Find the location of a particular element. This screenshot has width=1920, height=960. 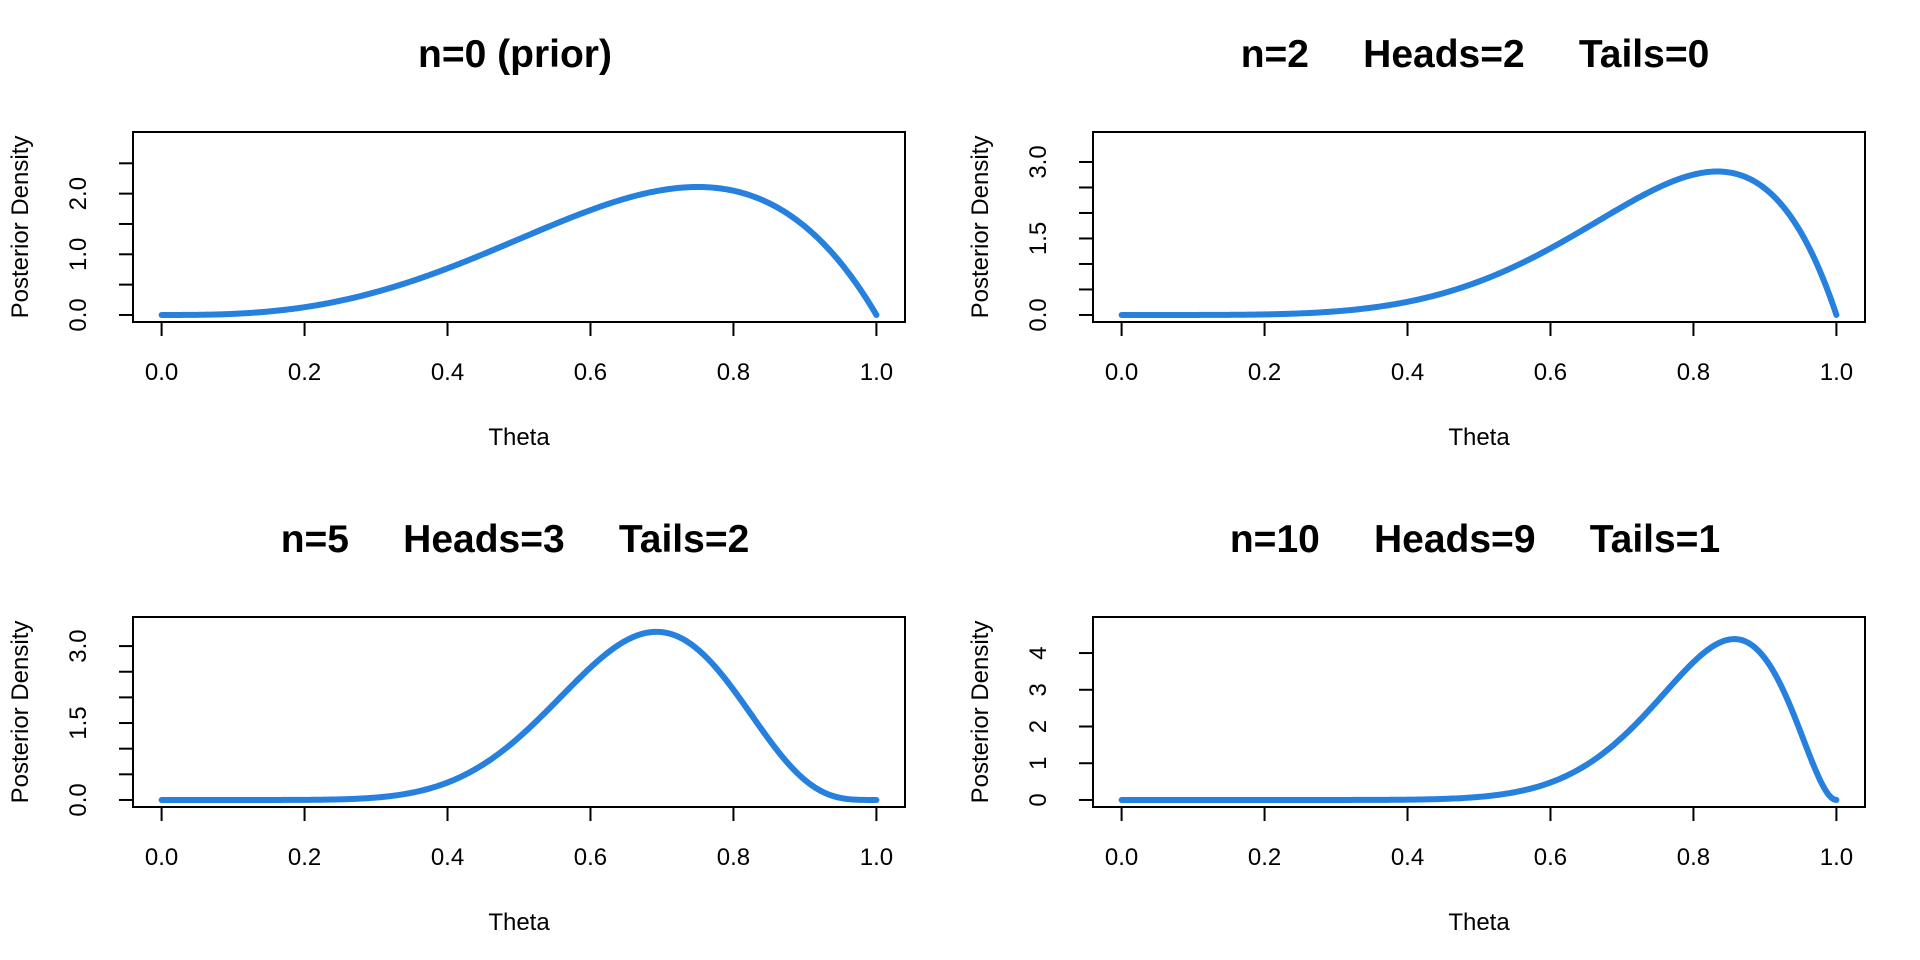

y-tick-label: 3 is located at coordinates (1038, 689).